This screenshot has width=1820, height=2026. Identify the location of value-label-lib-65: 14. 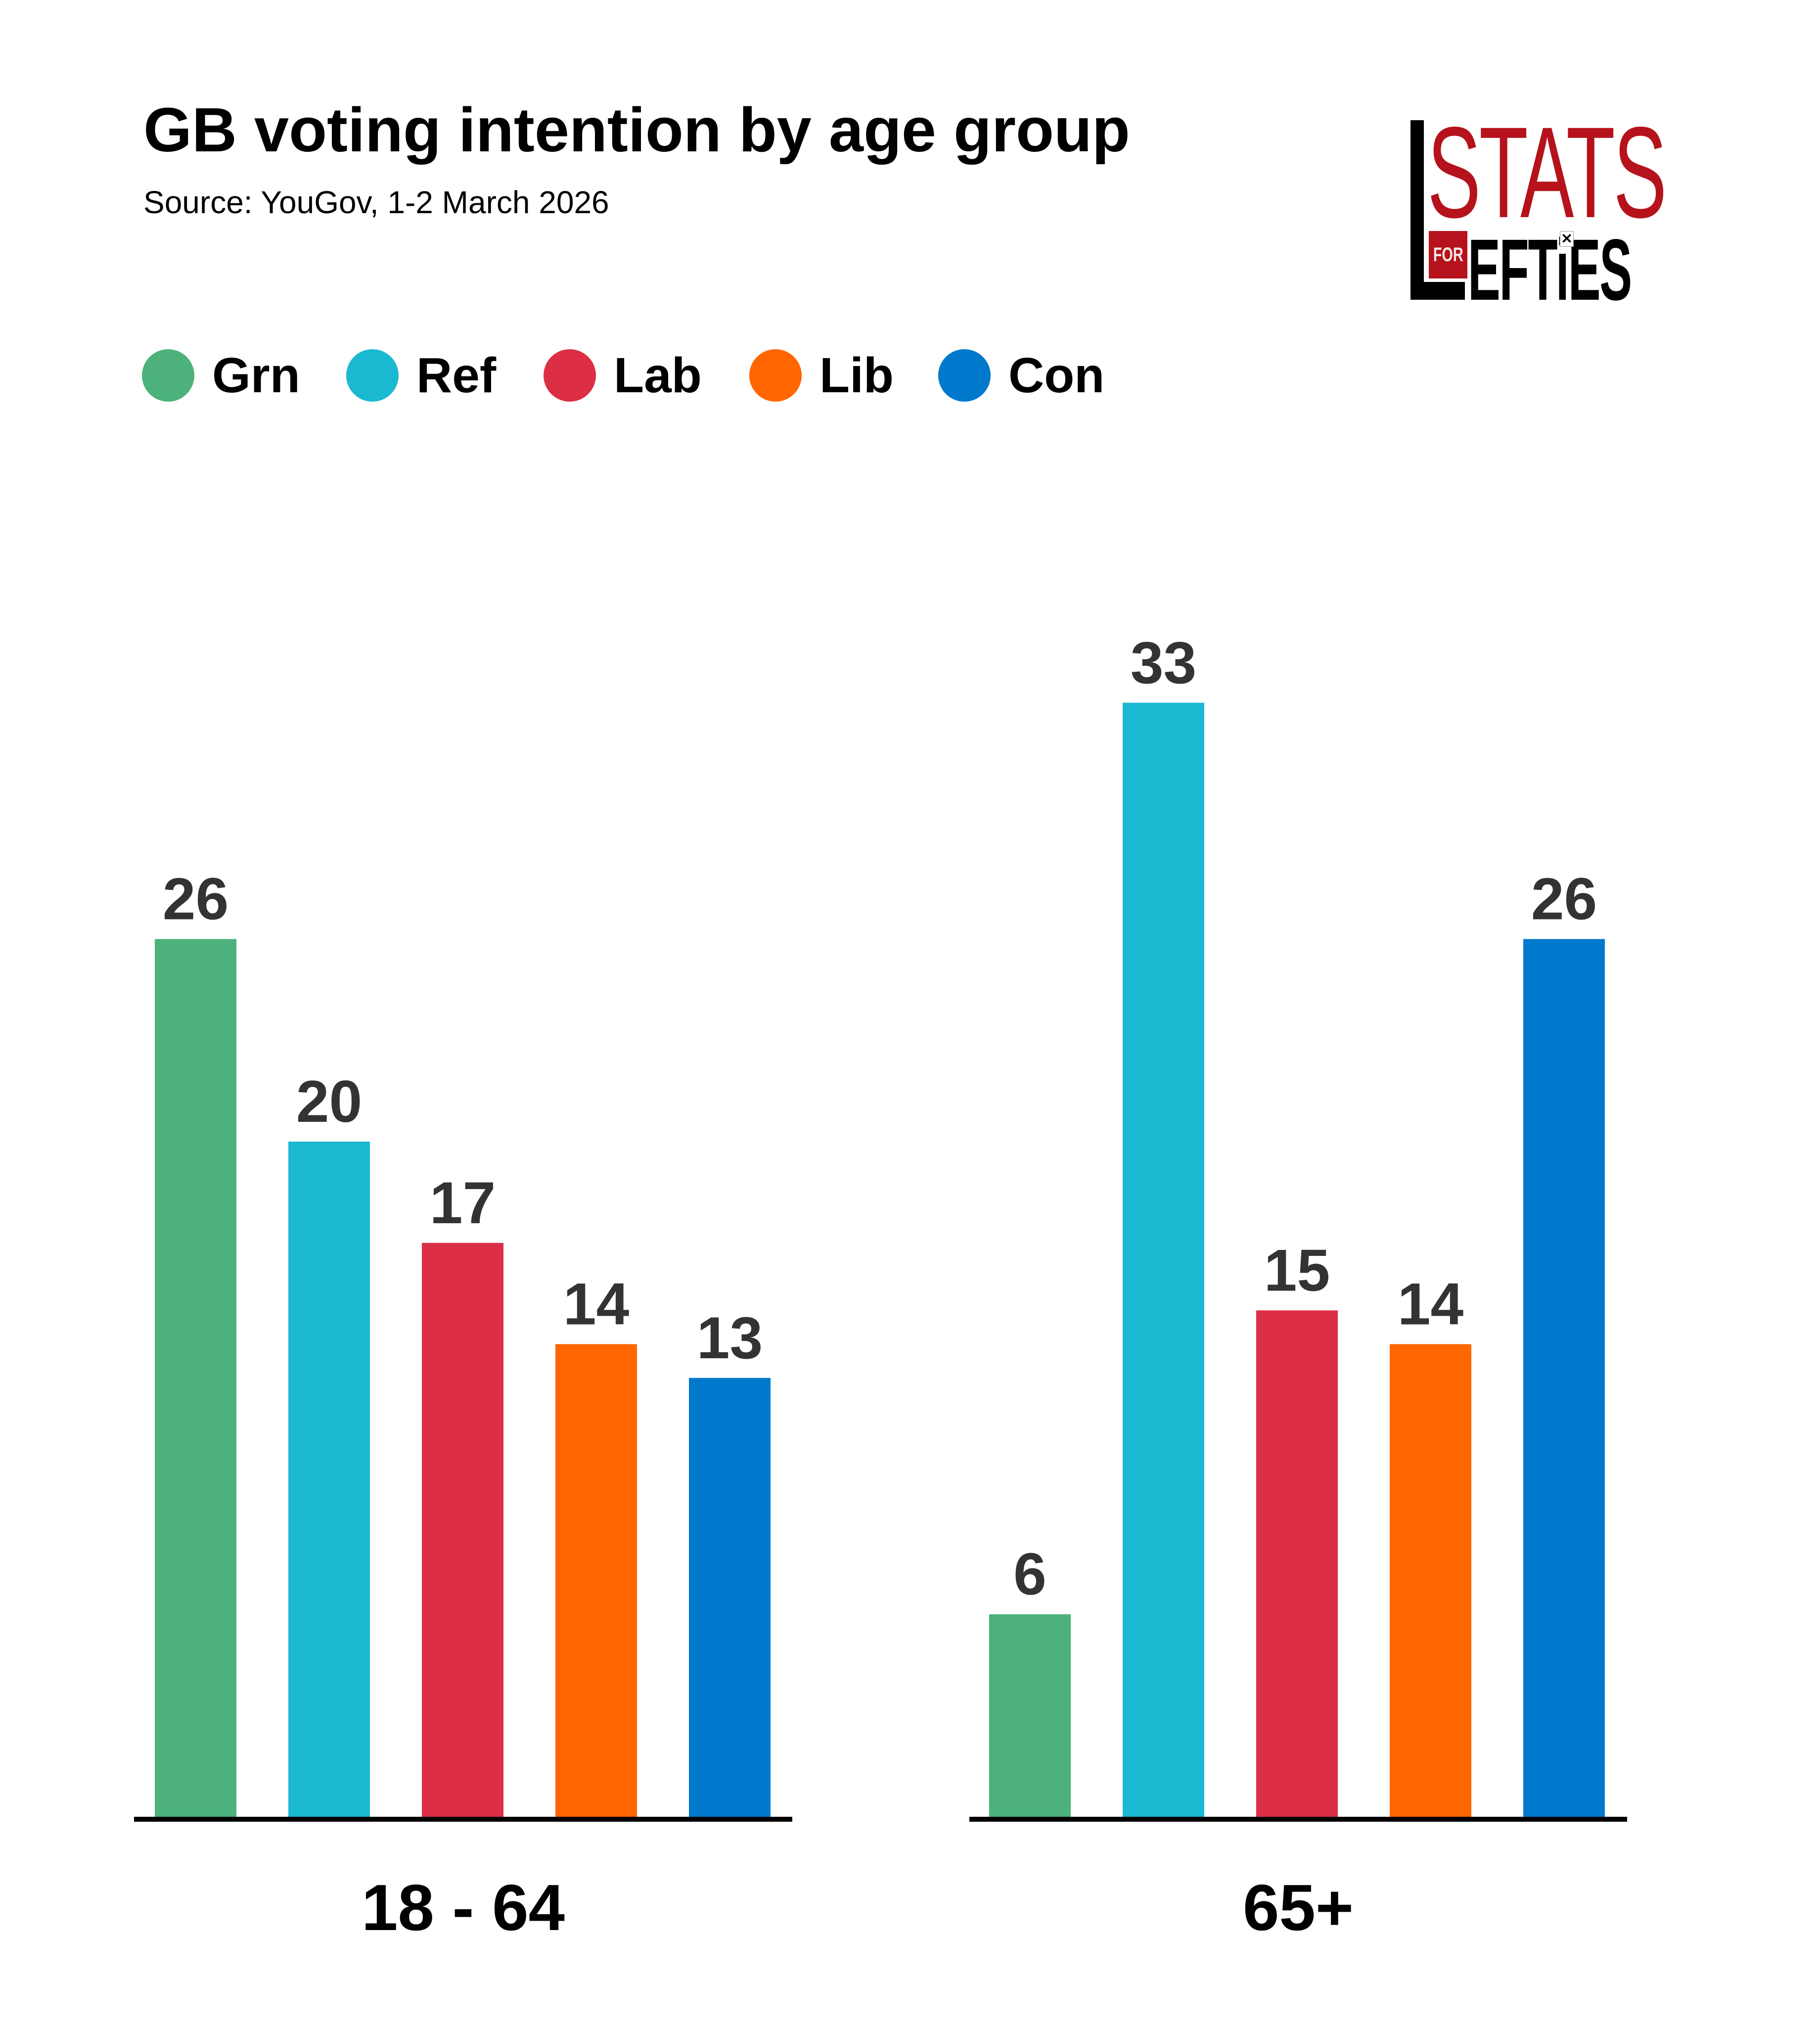
(1431, 1304).